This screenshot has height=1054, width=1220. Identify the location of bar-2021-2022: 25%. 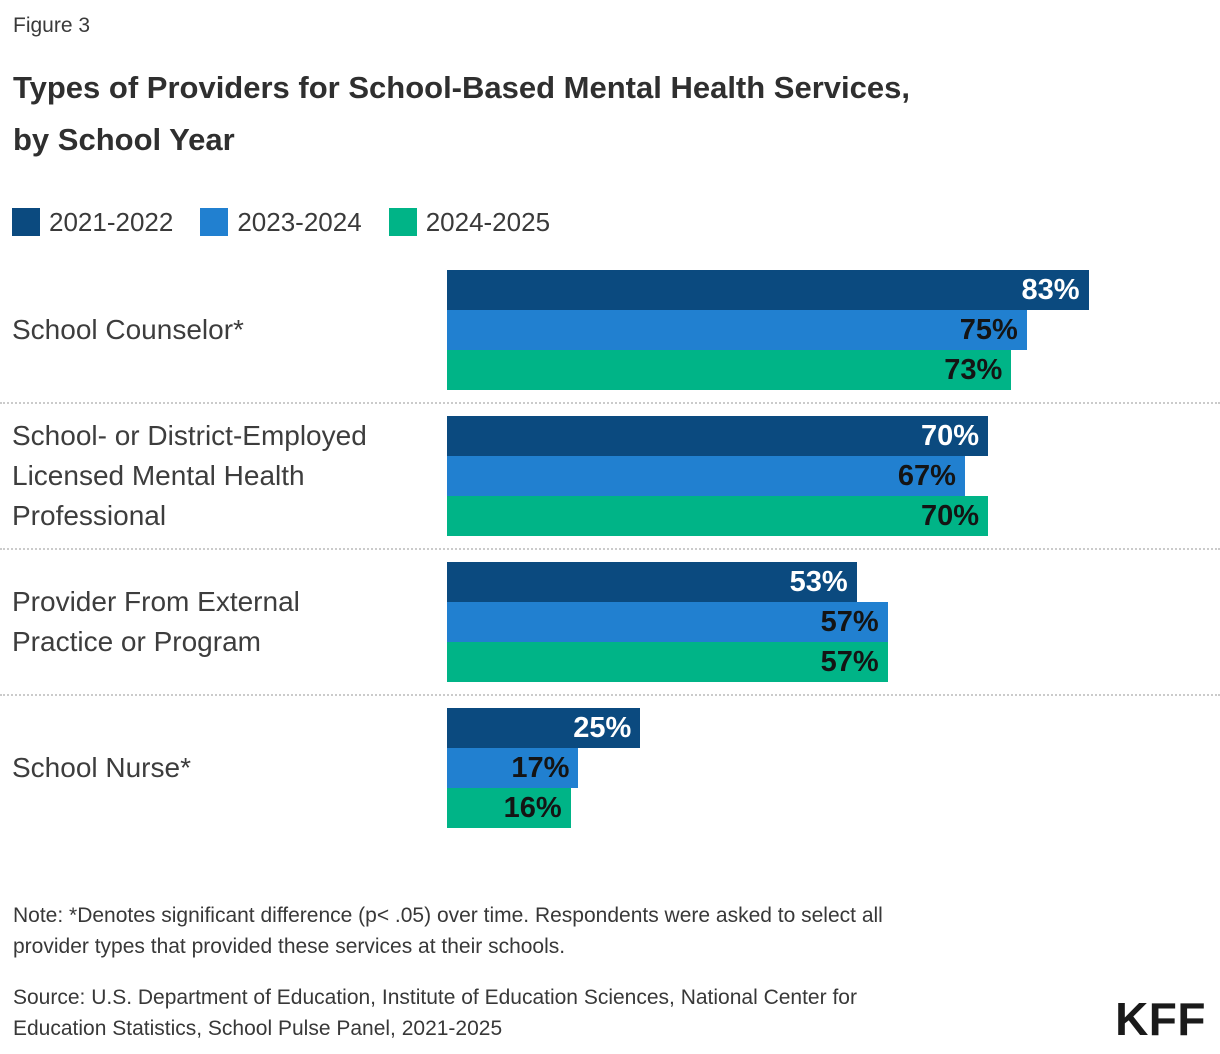
(544, 728).